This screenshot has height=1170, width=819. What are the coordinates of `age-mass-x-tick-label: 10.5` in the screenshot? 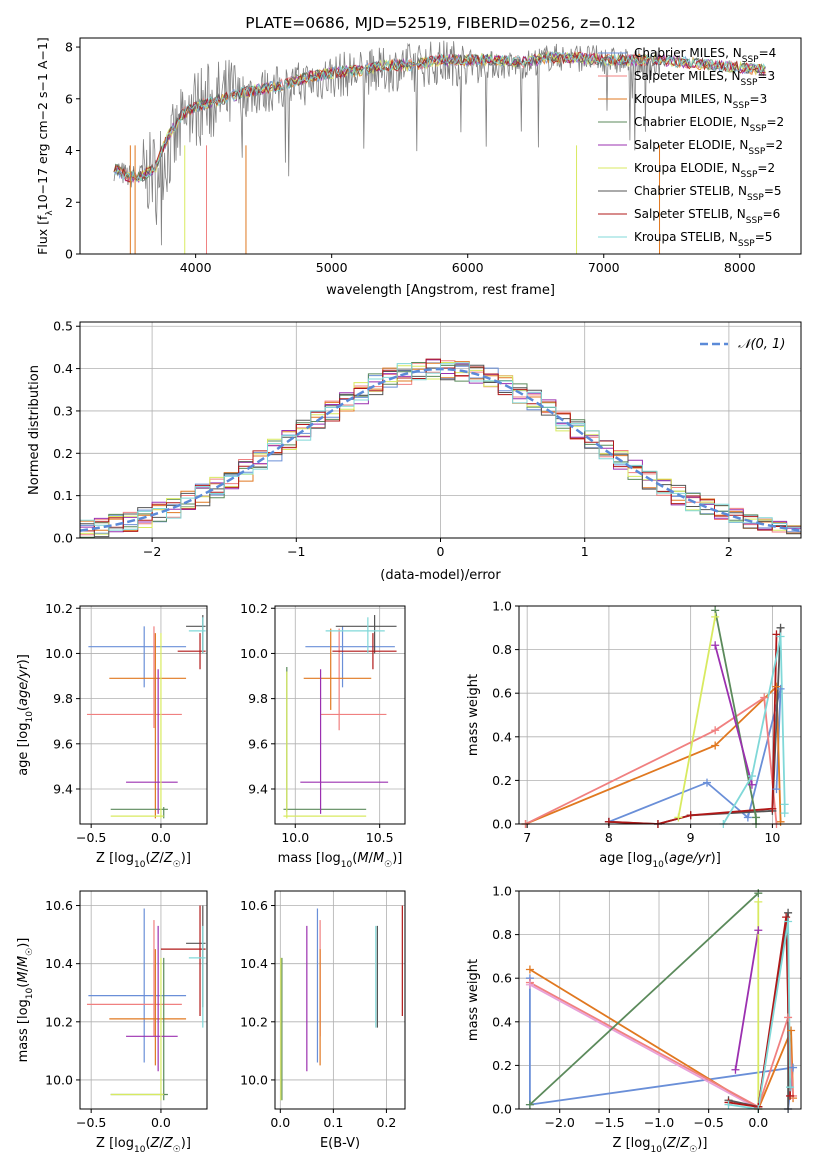 It's located at (380, 837).